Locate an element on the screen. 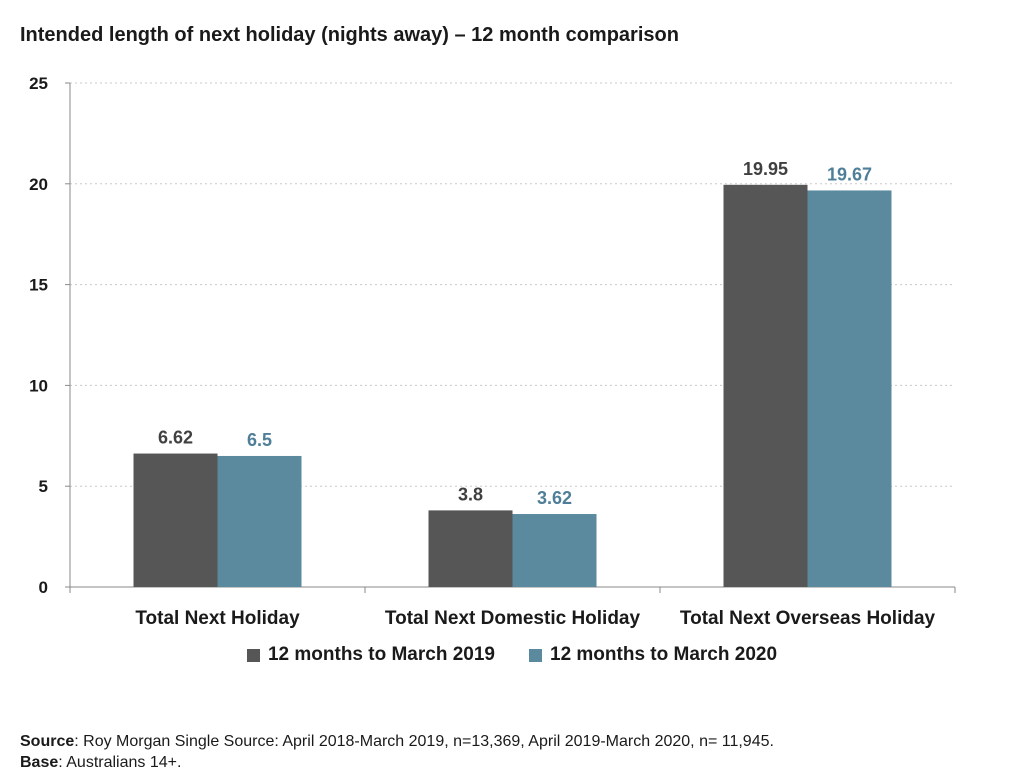  source-label: Source is located at coordinates (47, 741).